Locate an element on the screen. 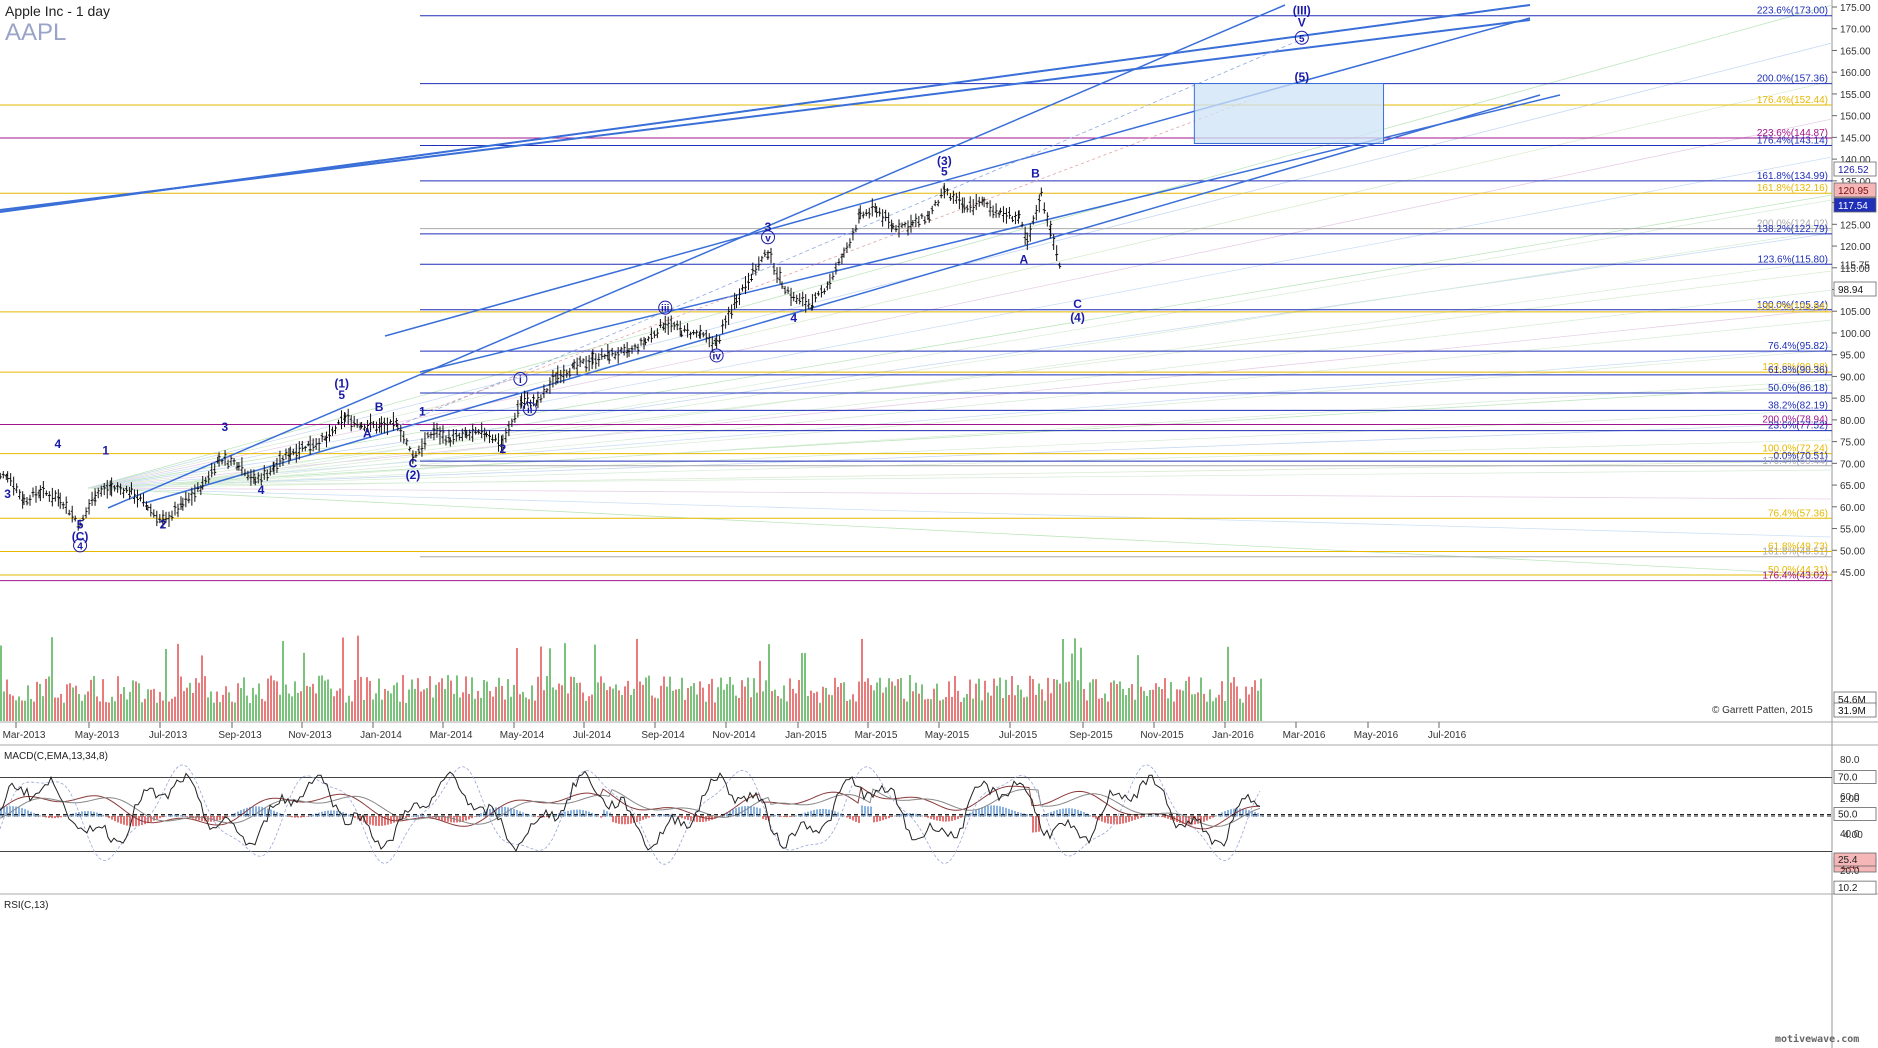  fib-level-label: 61.8%(49.73) is located at coordinates (1798, 546).